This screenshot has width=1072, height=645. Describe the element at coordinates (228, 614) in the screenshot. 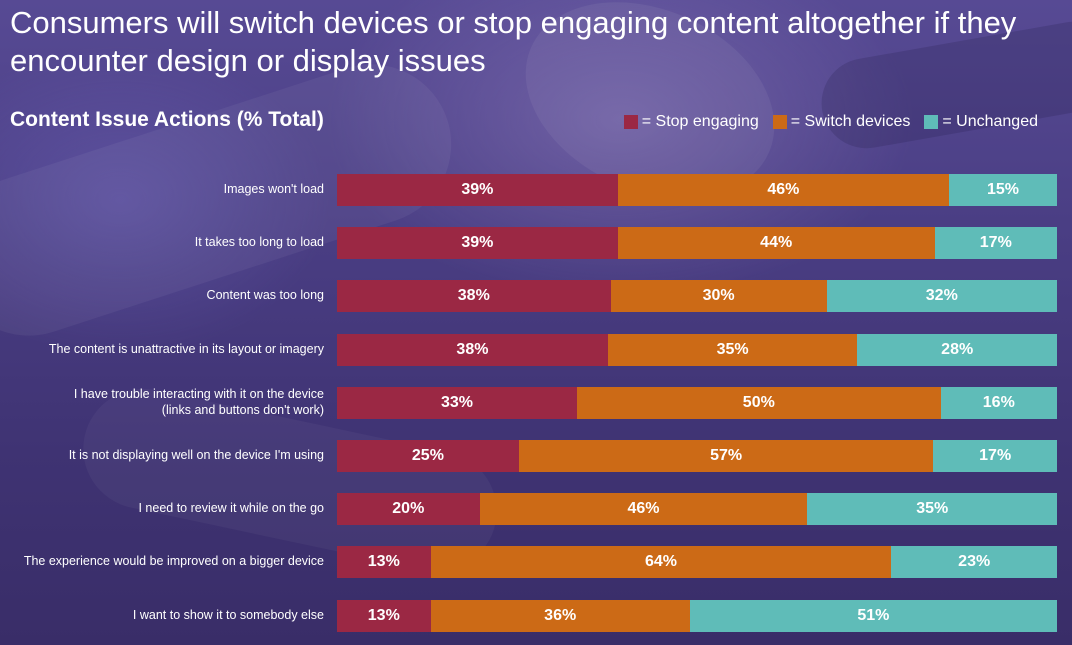

I see `category-label: I want to show it to somebody else` at that location.